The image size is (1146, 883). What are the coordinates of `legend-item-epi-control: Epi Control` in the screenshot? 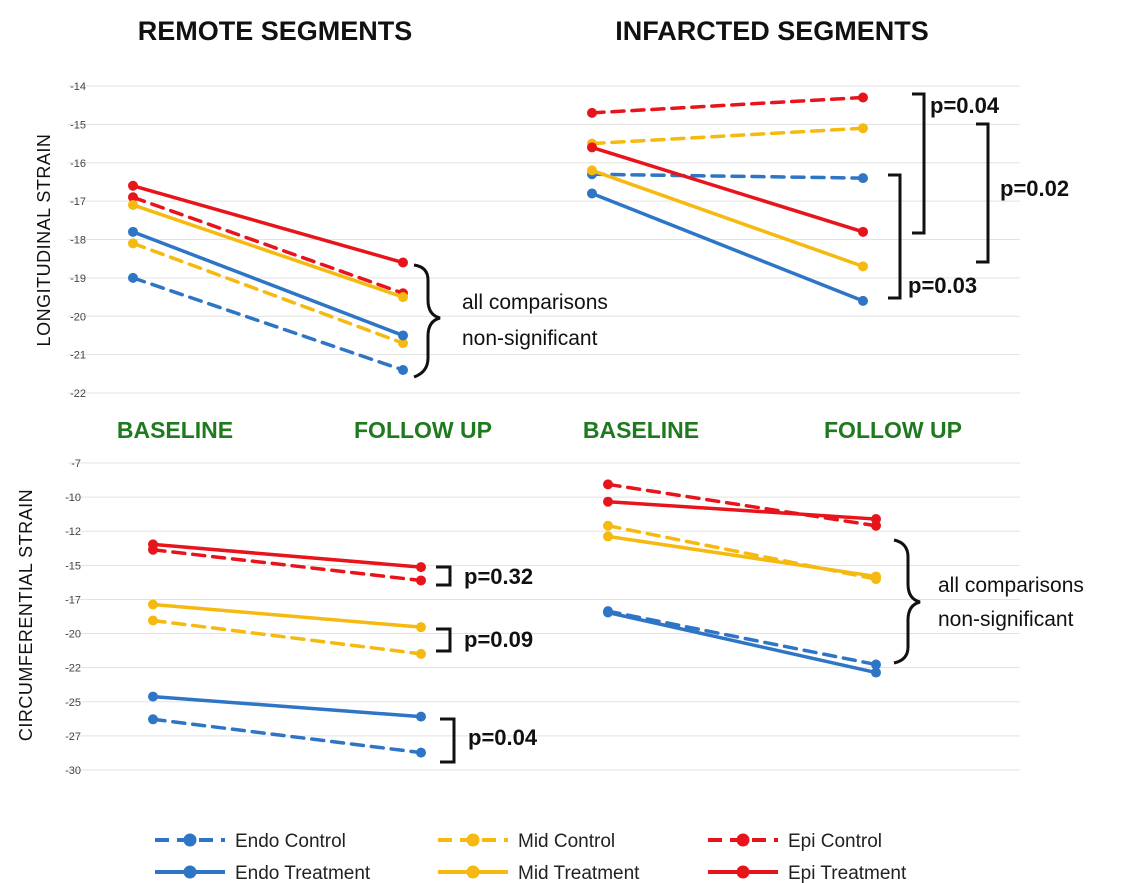 It's located at (795, 841).